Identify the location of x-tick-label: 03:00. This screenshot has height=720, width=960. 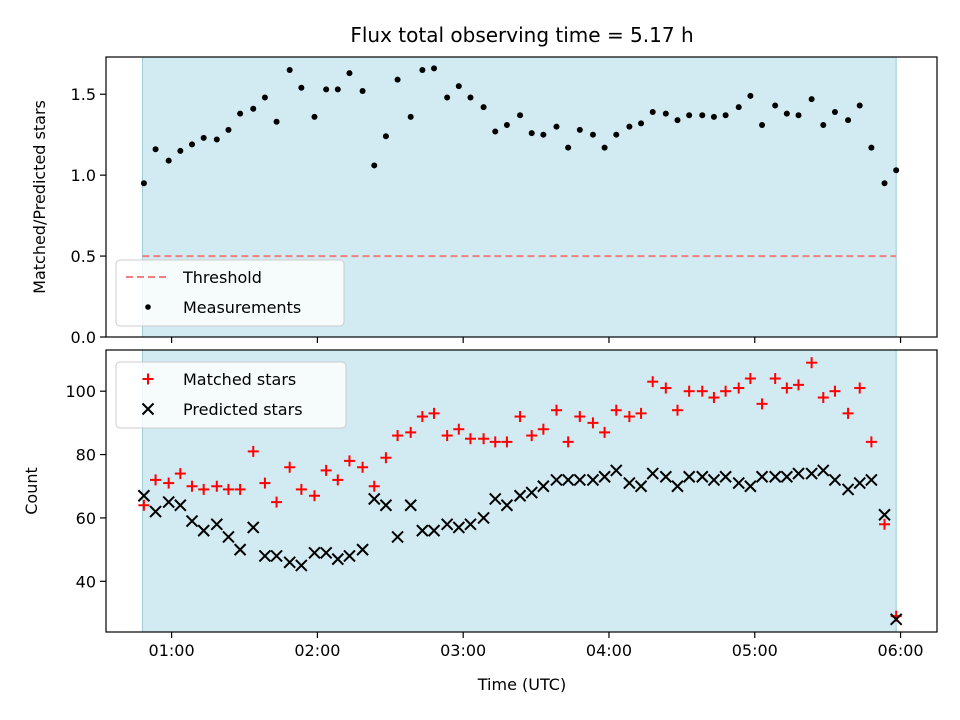
(463, 650).